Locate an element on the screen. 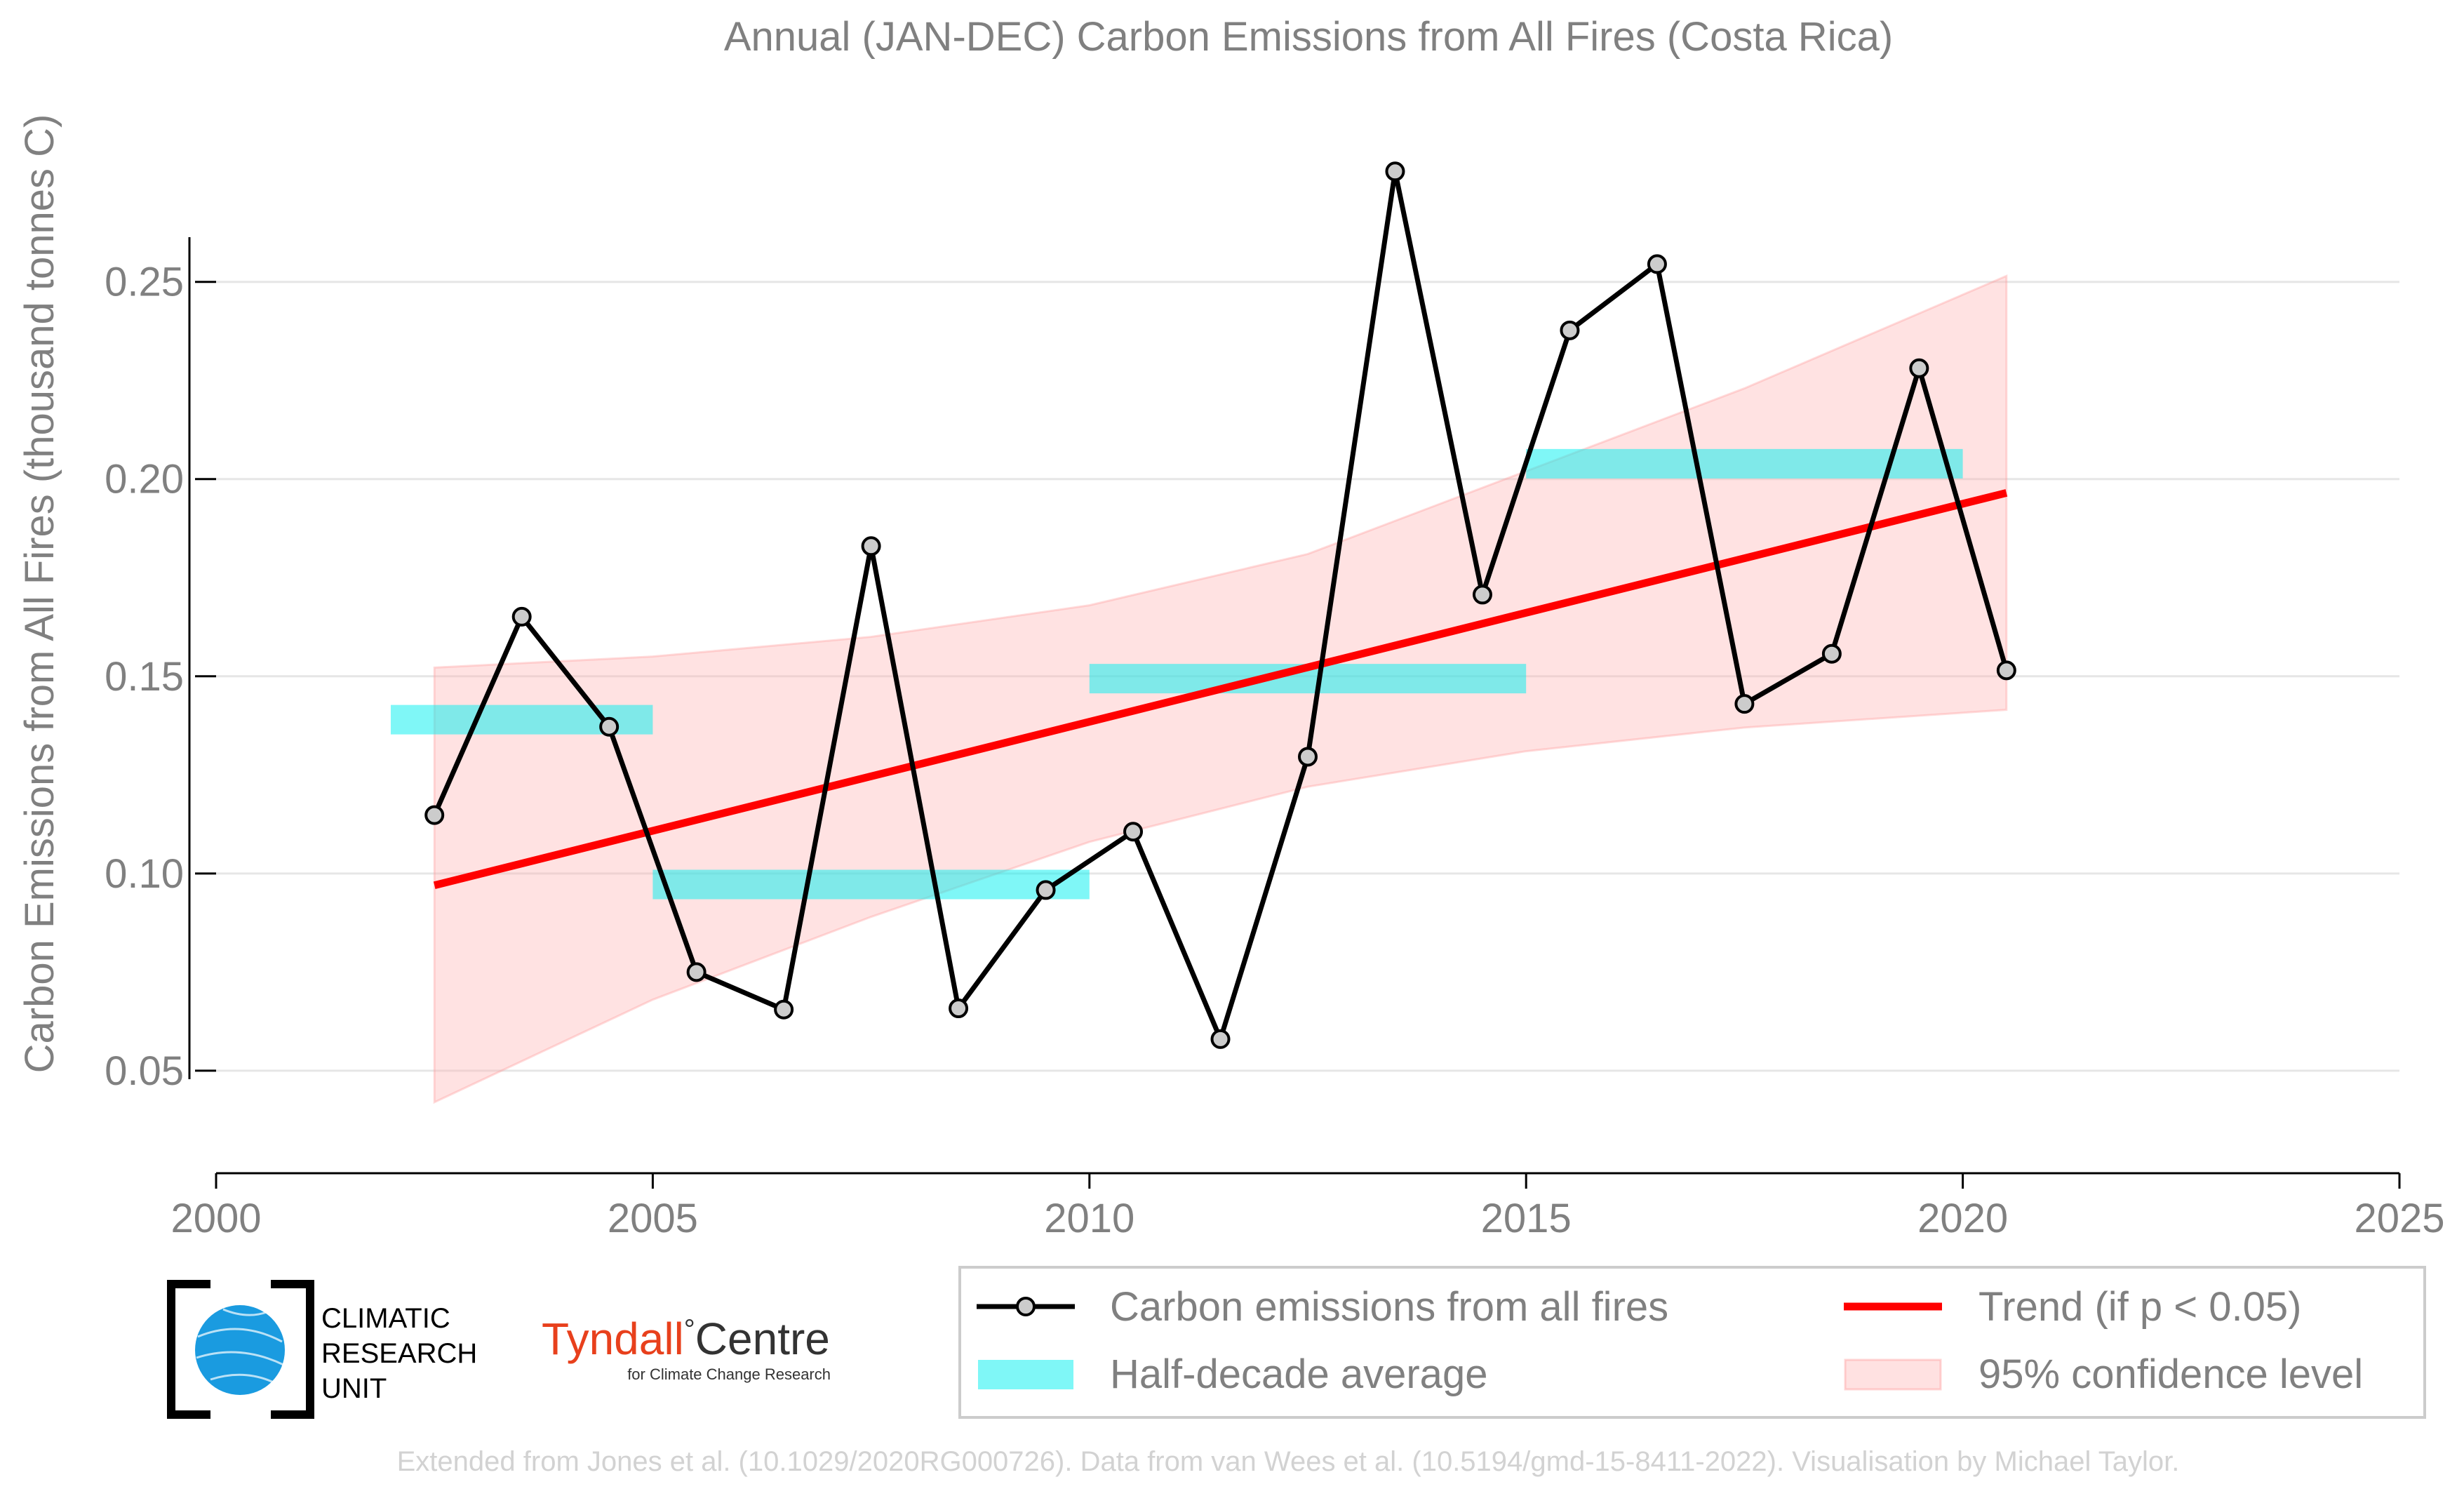 The image size is (2464, 1496). cru-logo-line-2: RESEARCH is located at coordinates (399, 1353).